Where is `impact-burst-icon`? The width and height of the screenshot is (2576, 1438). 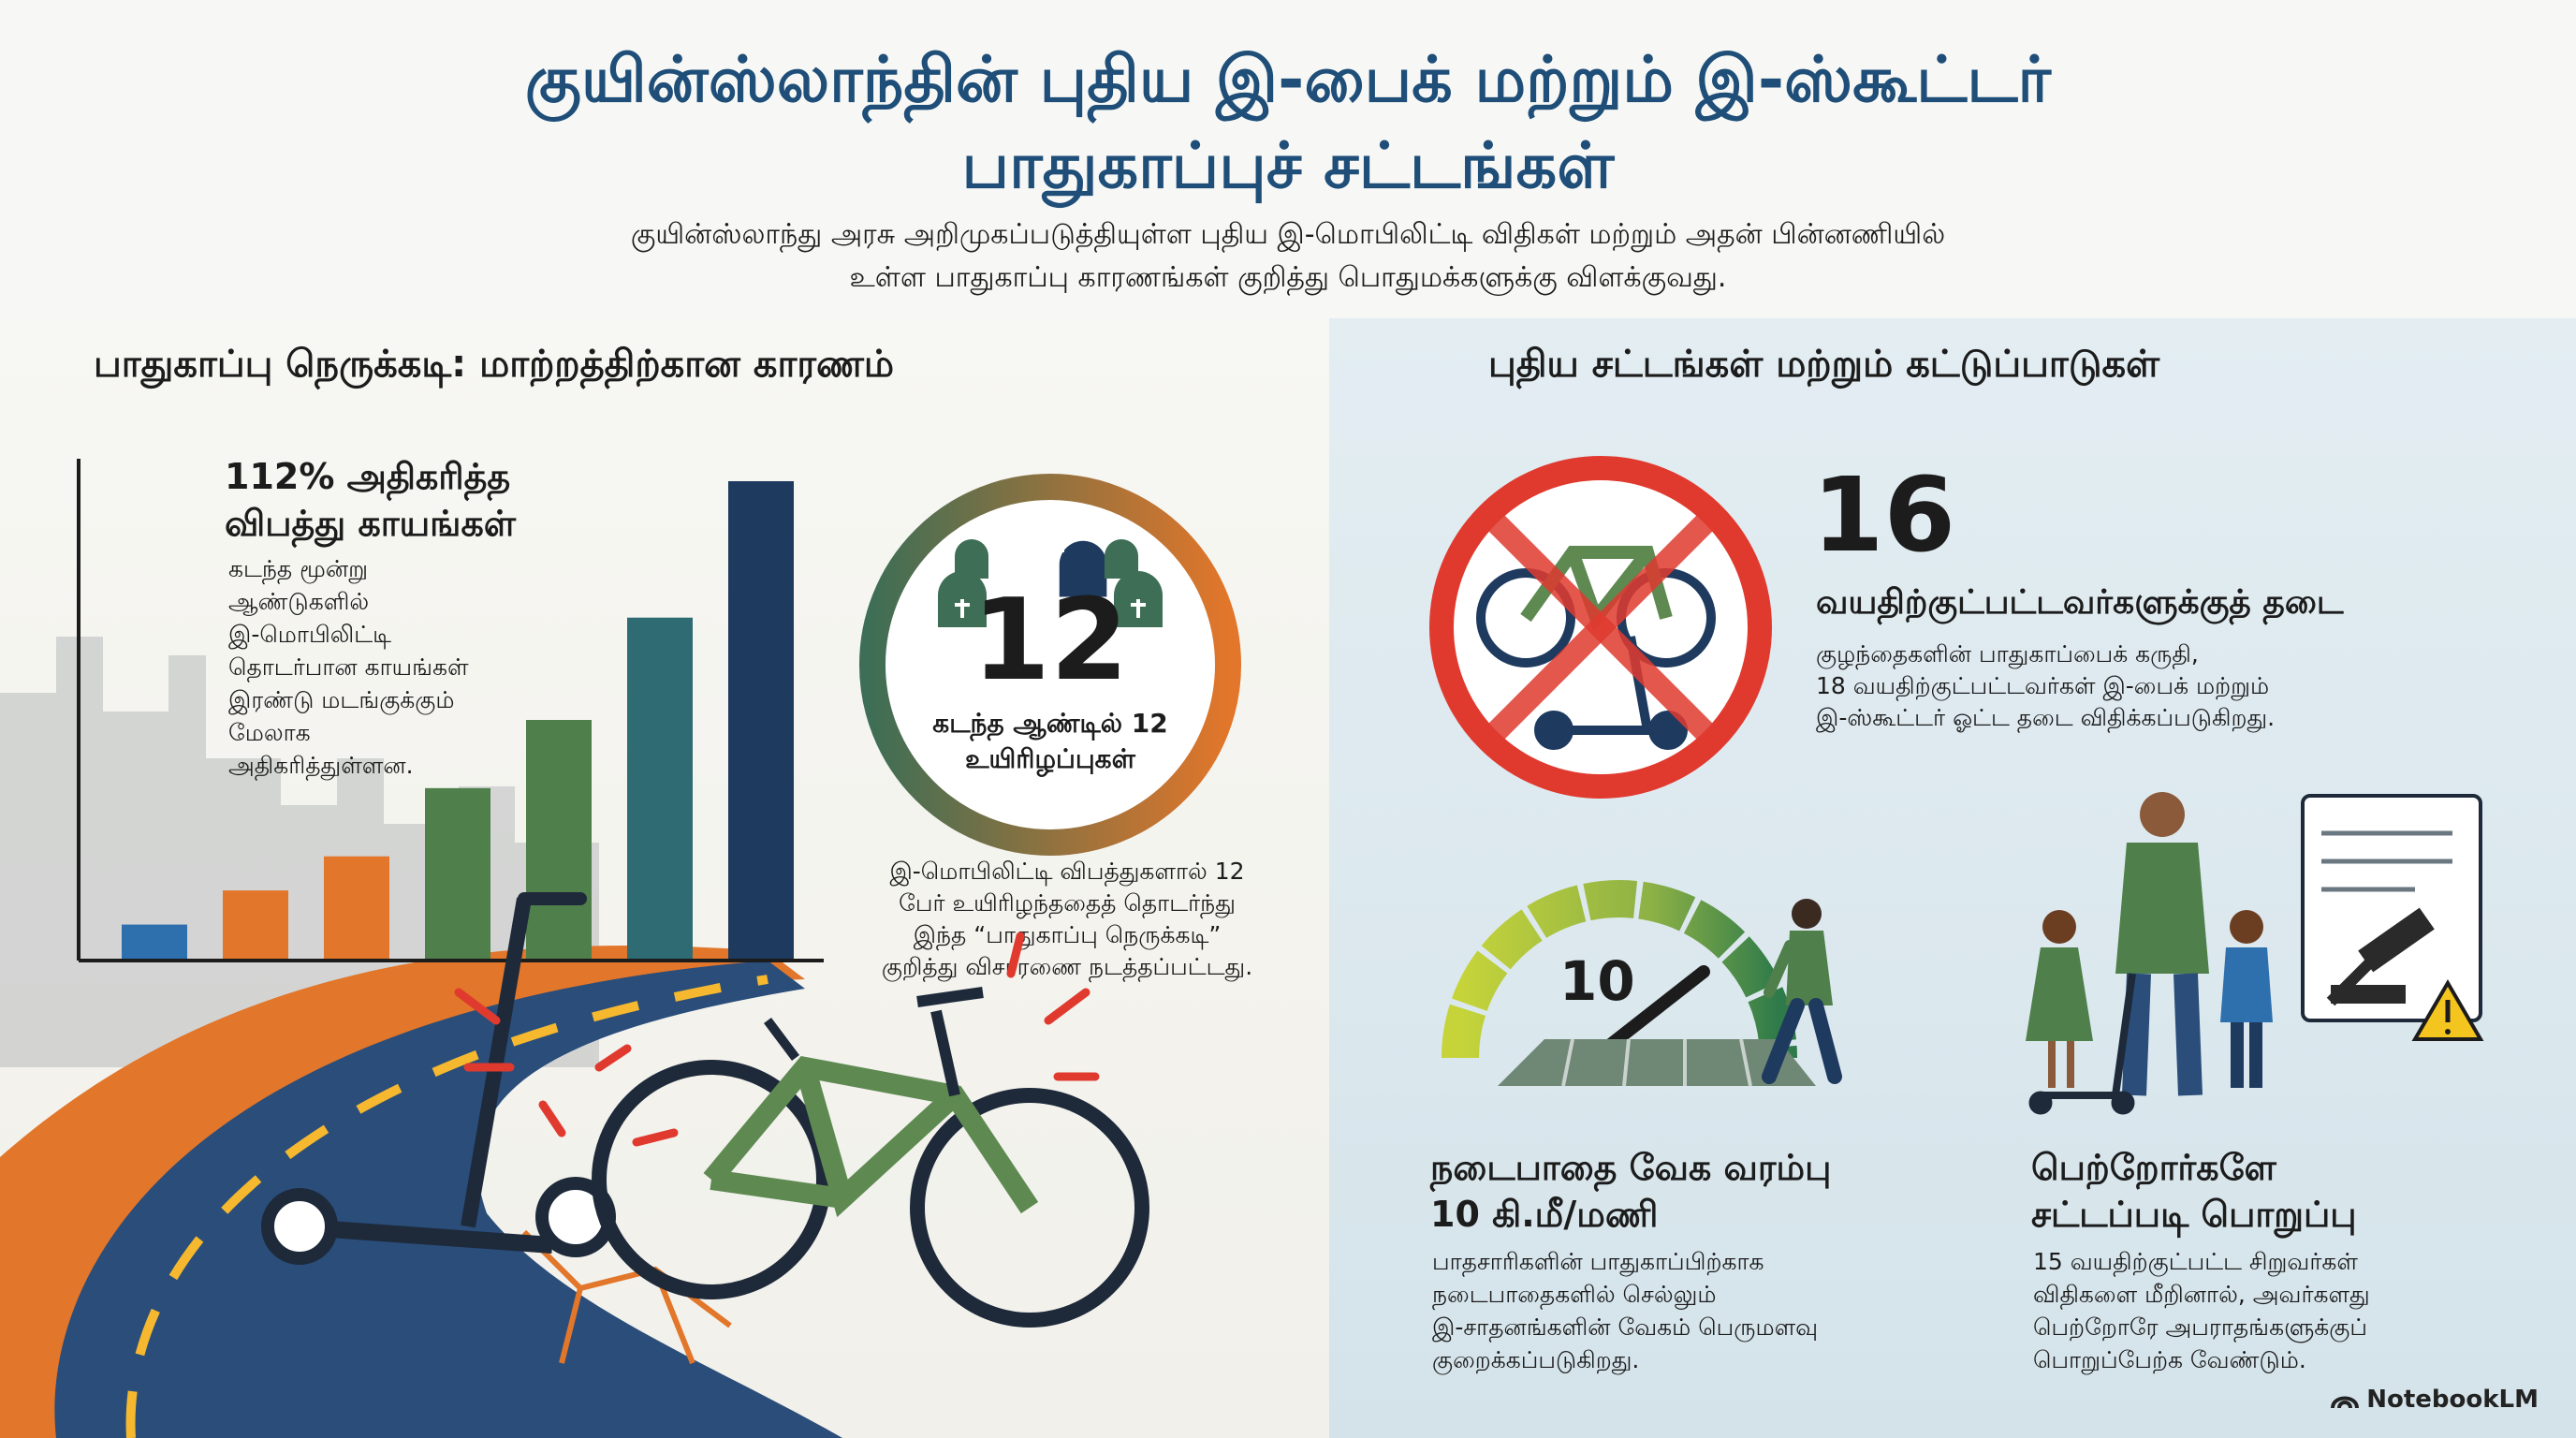
impact-burst-icon is located at coordinates (777, 1039).